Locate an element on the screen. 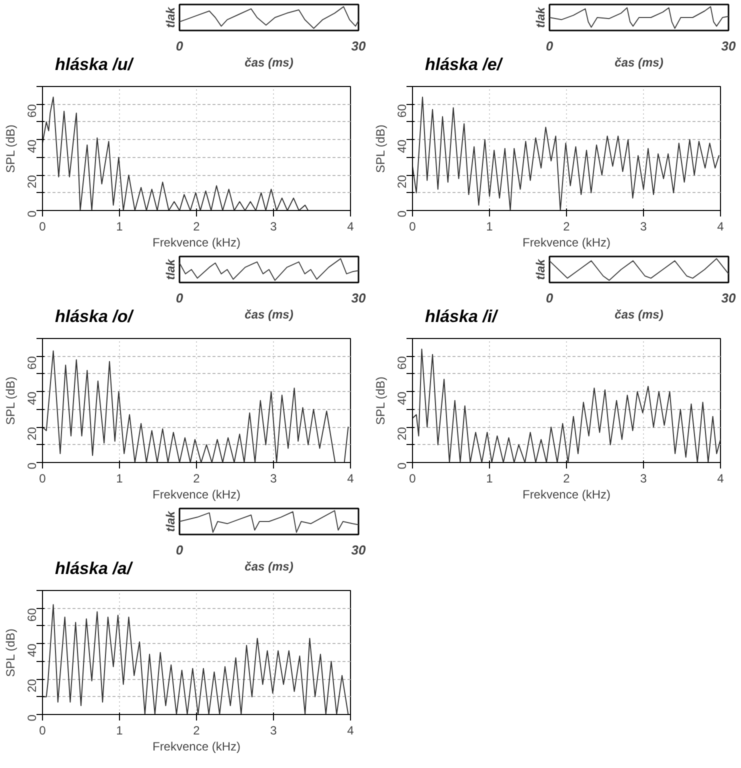 The height and width of the screenshot is (768, 741). chart-title: hláska /u/ is located at coordinates (93, 65).